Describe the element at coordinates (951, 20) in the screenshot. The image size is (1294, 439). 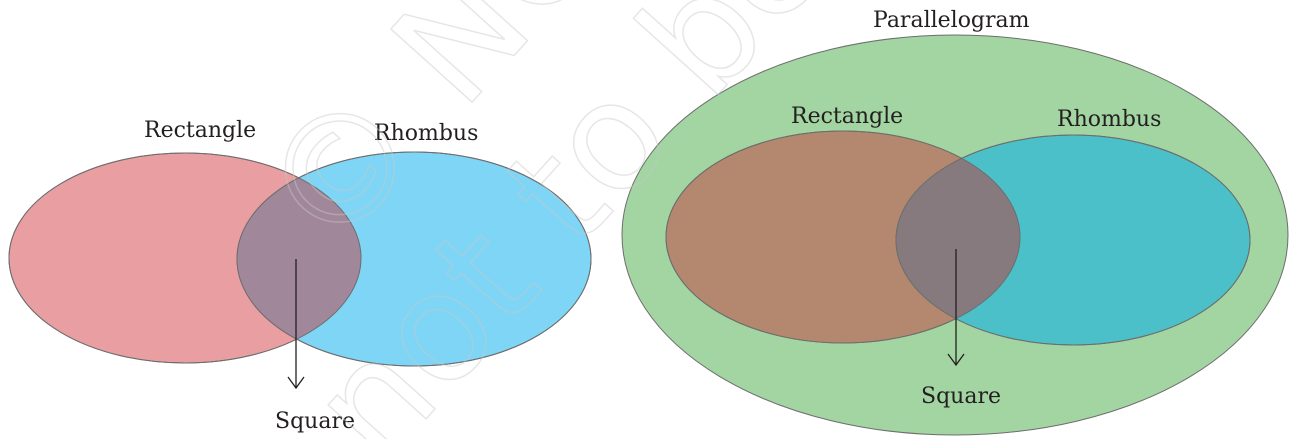
I see `parallelogram-label: Parallelogram` at that location.